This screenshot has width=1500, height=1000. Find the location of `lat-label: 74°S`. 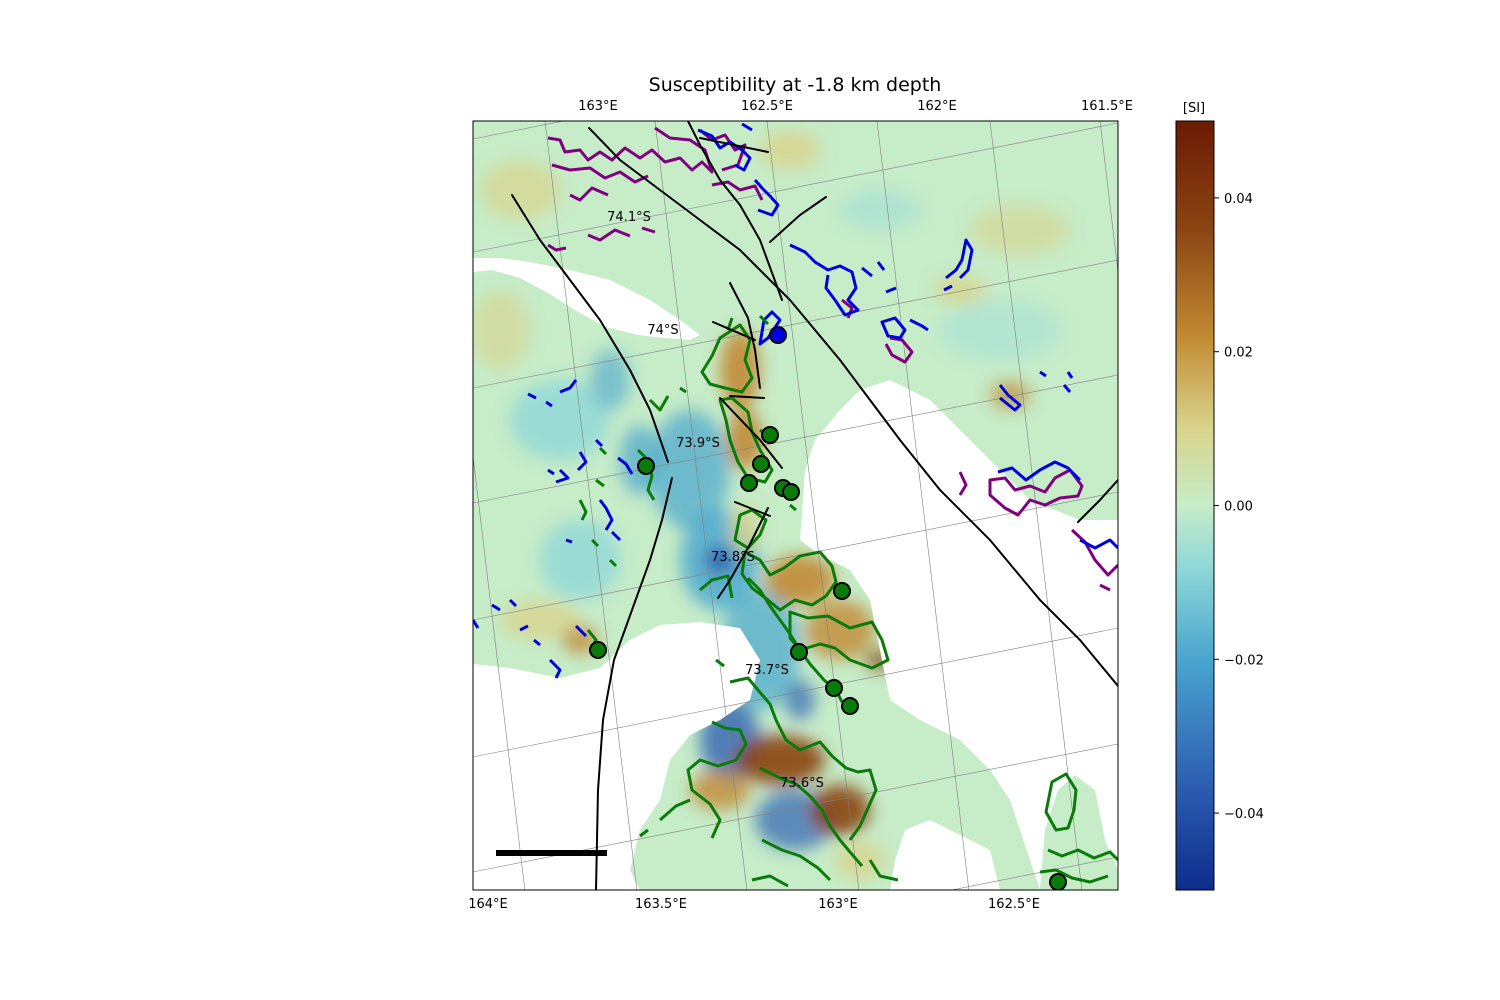

lat-label: 74°S is located at coordinates (662, 330).